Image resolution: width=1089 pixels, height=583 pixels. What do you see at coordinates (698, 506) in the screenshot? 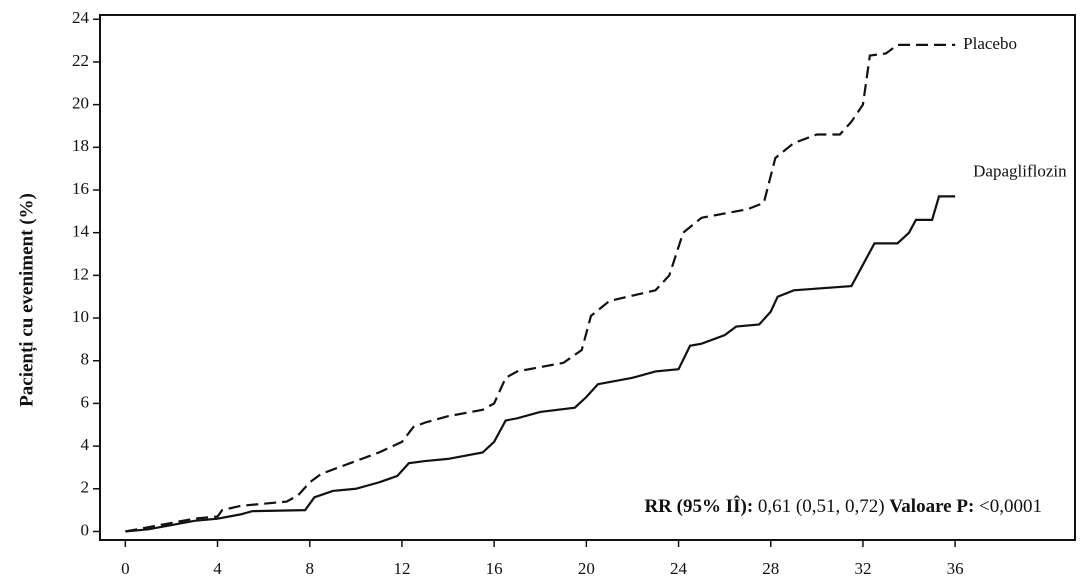
I see `annotation-label: RR (95% IÎ):` at bounding box center [698, 506].